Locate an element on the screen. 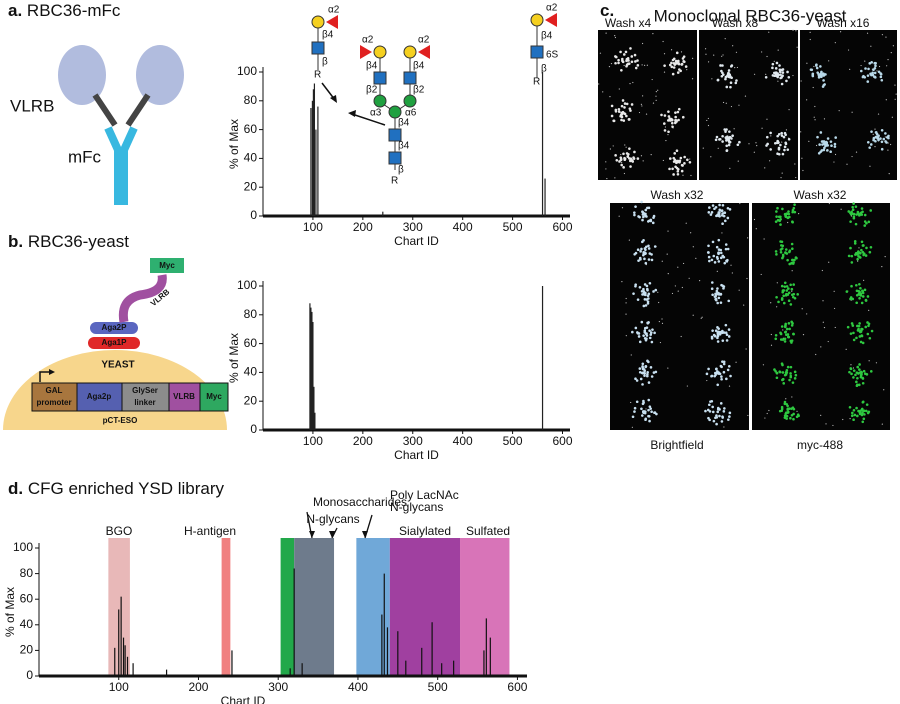 Image resolution: width=900 pixels, height=704 pixels. image-label: Wash x32 is located at coordinates (677, 195).